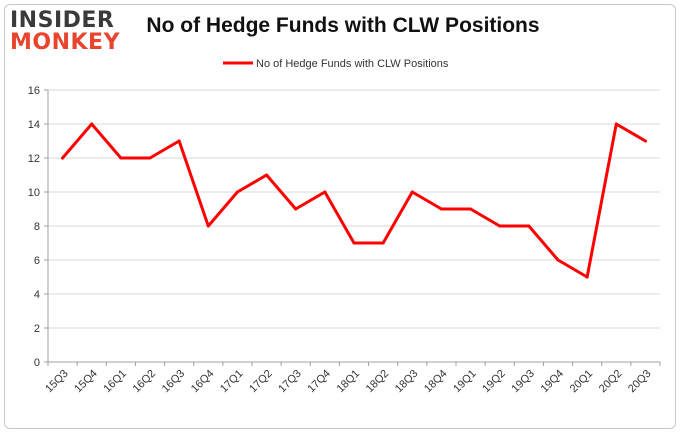 The image size is (680, 433). What do you see at coordinates (319, 382) in the screenshot?
I see `x-tick-label: 17Q4` at bounding box center [319, 382].